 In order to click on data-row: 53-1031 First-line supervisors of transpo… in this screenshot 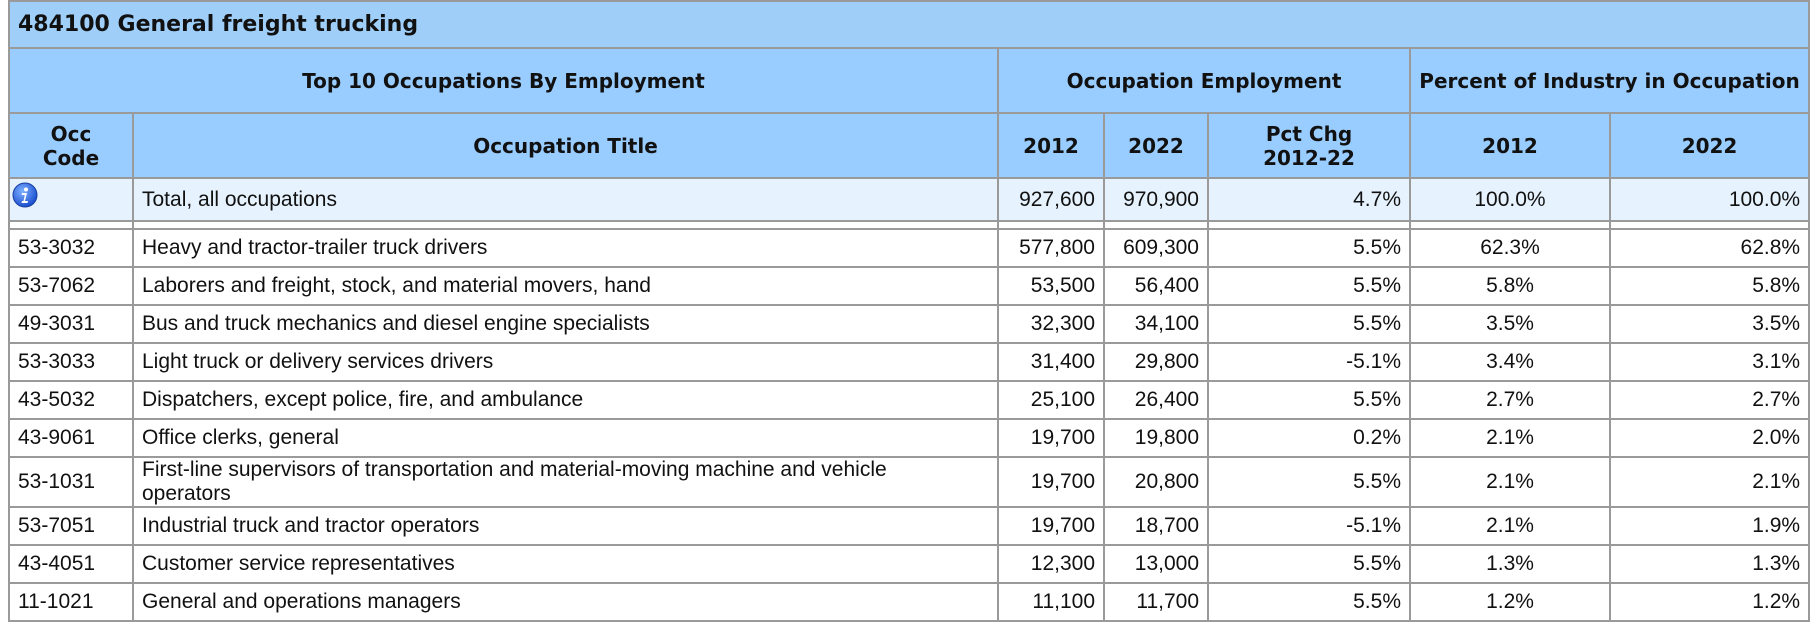, I will do `click(909, 482)`.